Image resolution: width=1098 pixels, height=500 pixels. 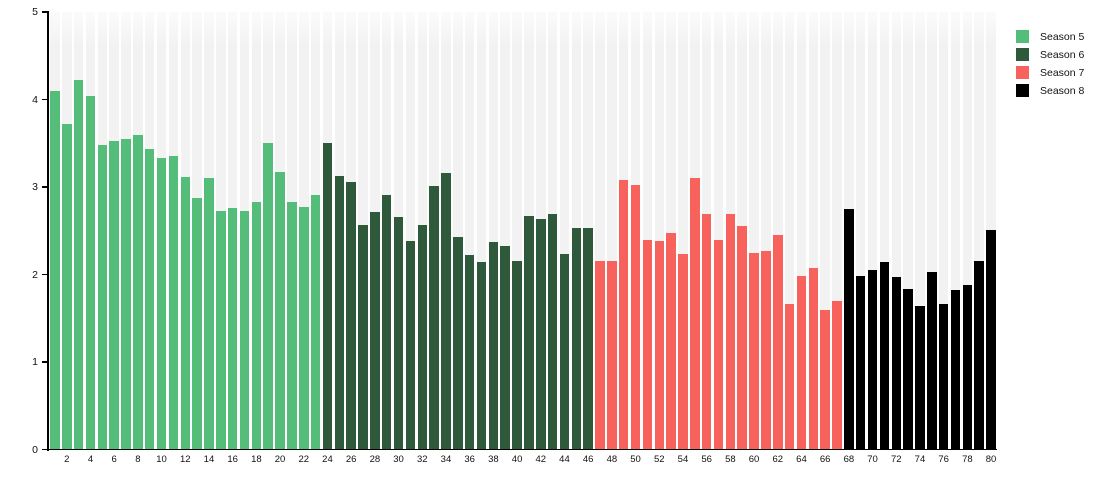 What do you see at coordinates (541, 459) in the screenshot?
I see `x-tick-label: 42` at bounding box center [541, 459].